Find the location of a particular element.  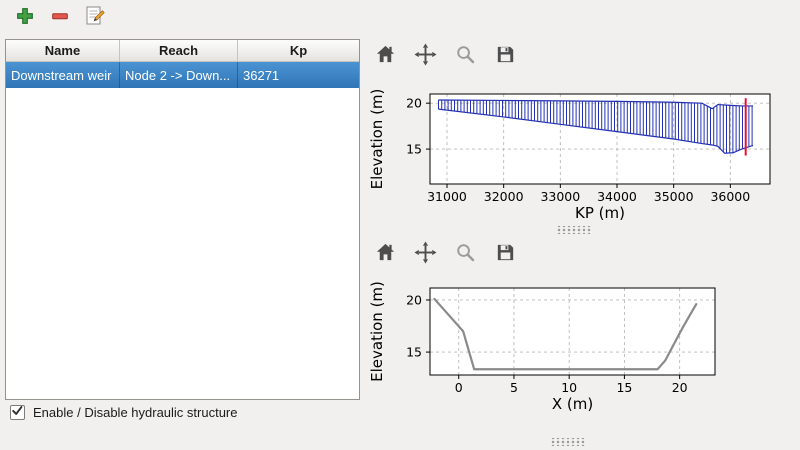

enable-structure-row: Enable / Disable hydraulic structure is located at coordinates (124, 412).